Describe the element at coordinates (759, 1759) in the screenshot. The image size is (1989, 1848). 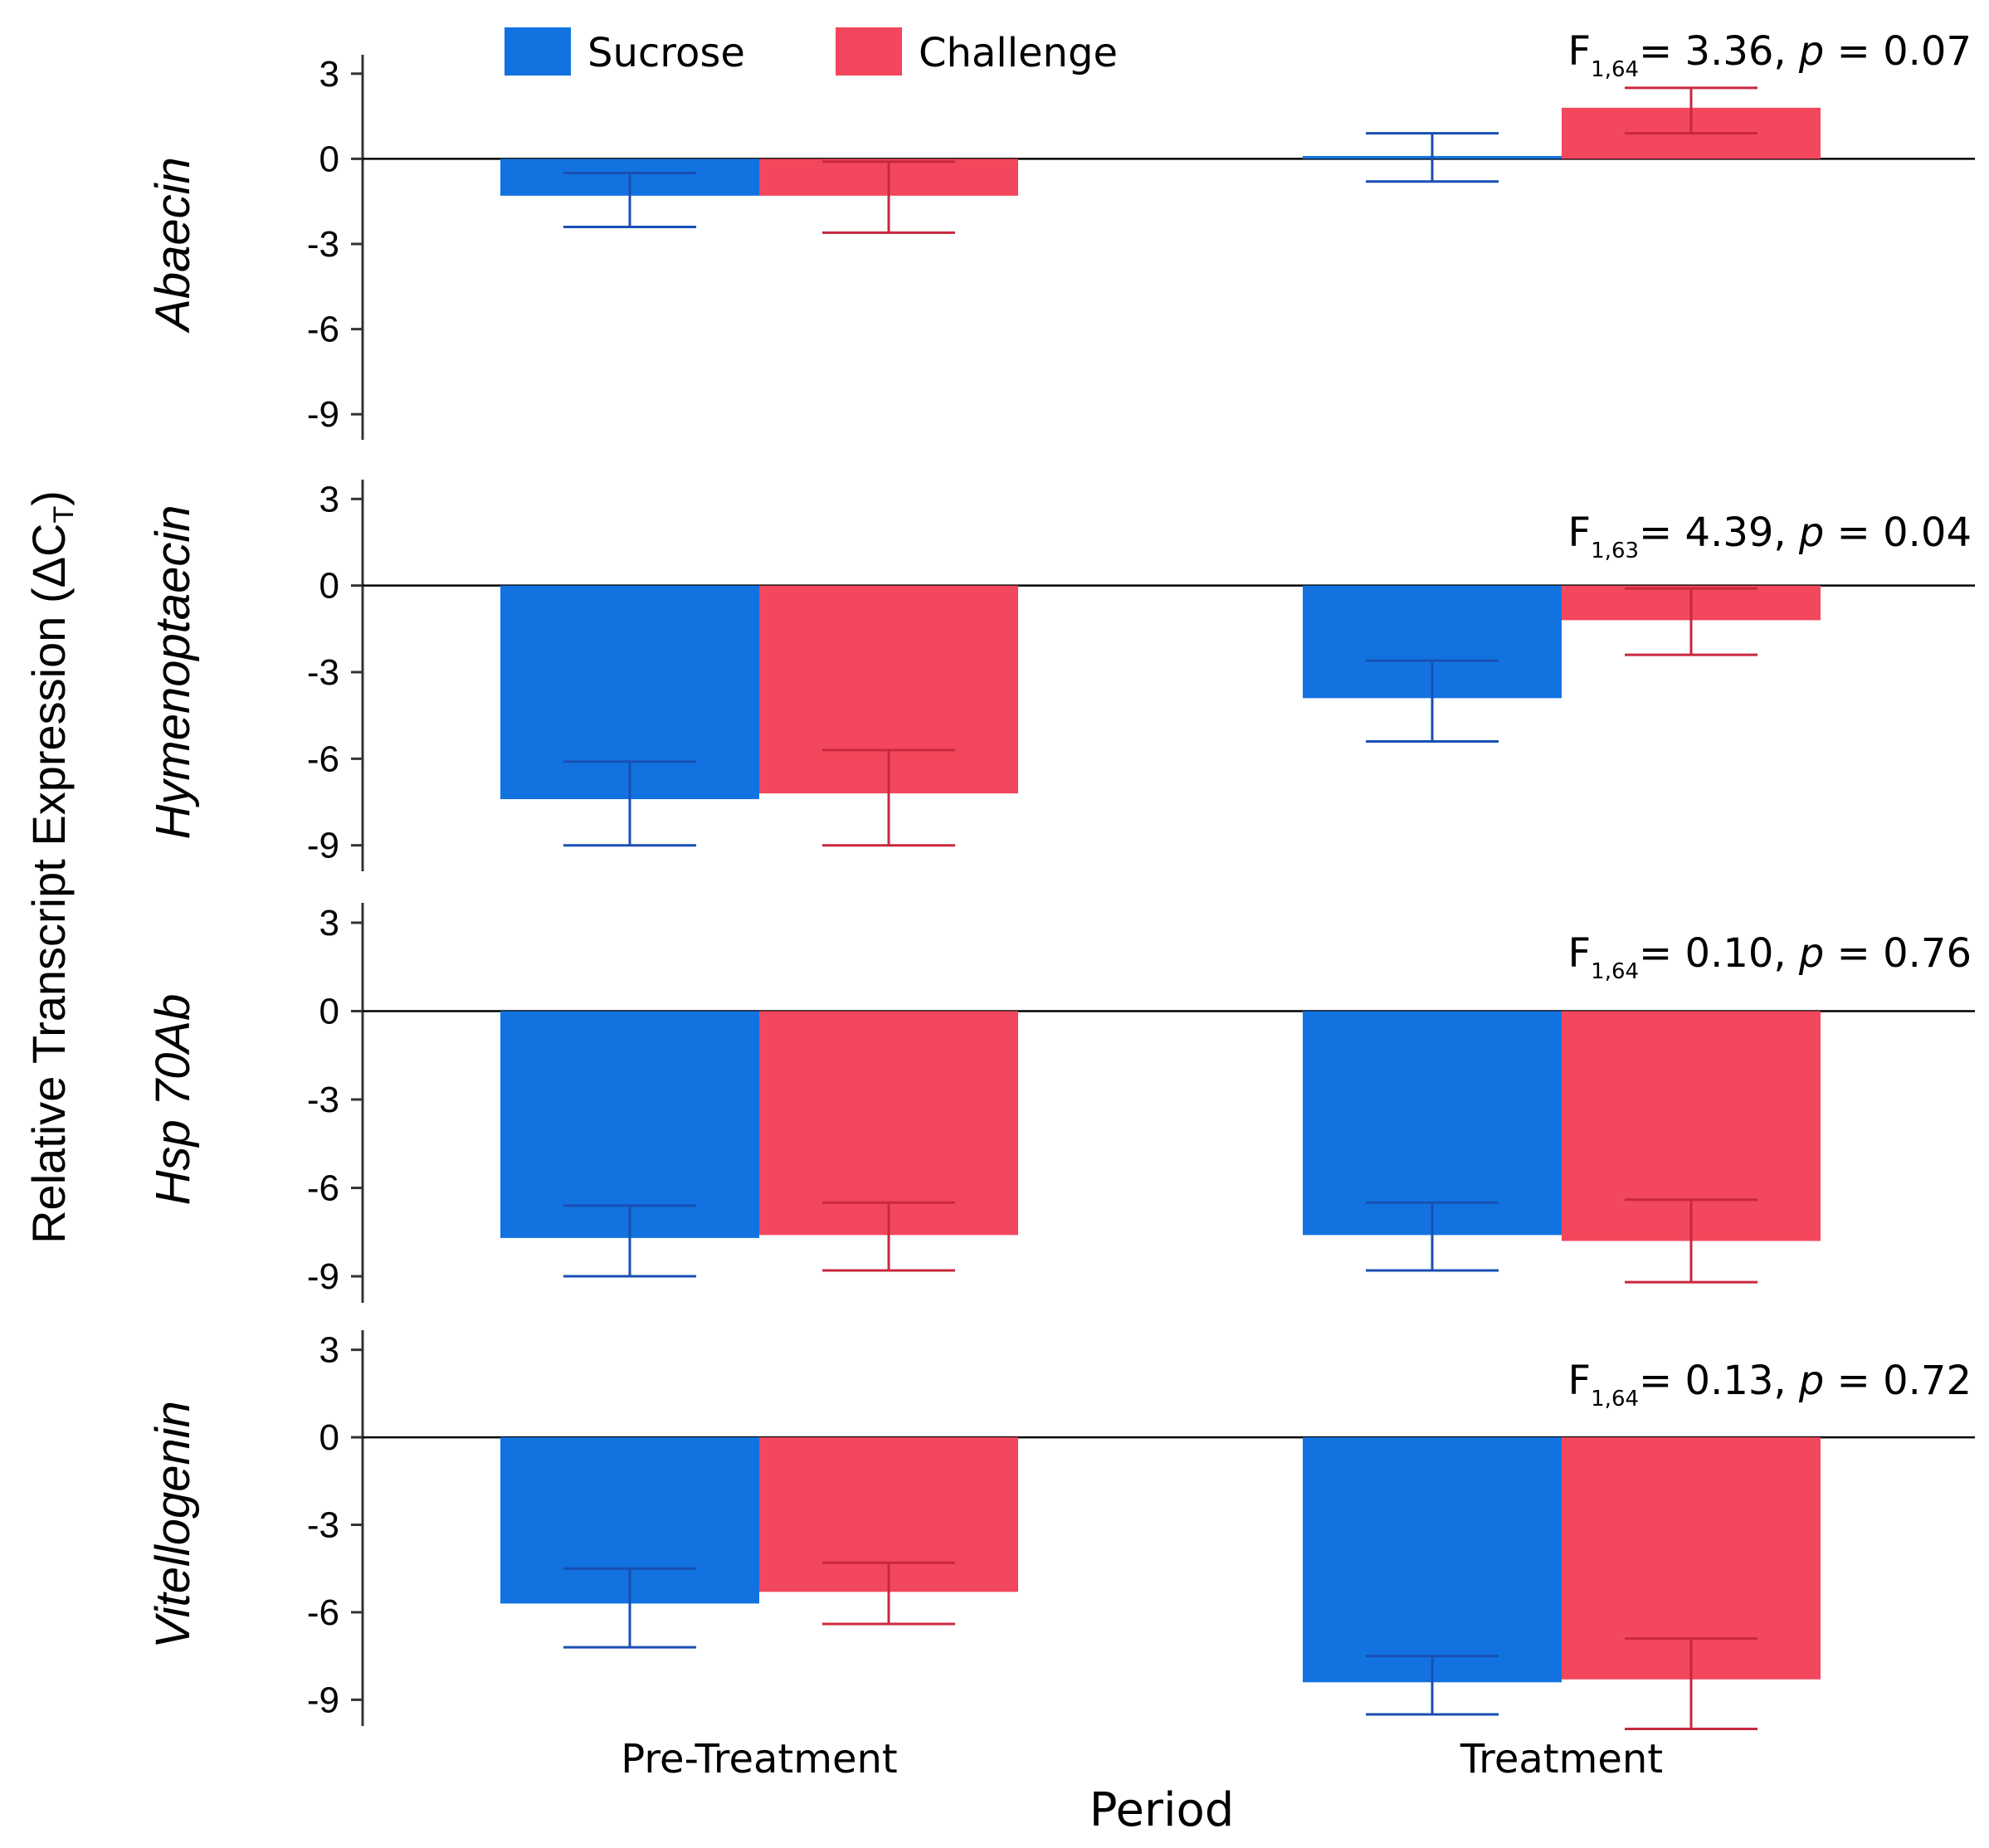
I see `category-label-pre-treatment: Pre-Treatment` at that location.